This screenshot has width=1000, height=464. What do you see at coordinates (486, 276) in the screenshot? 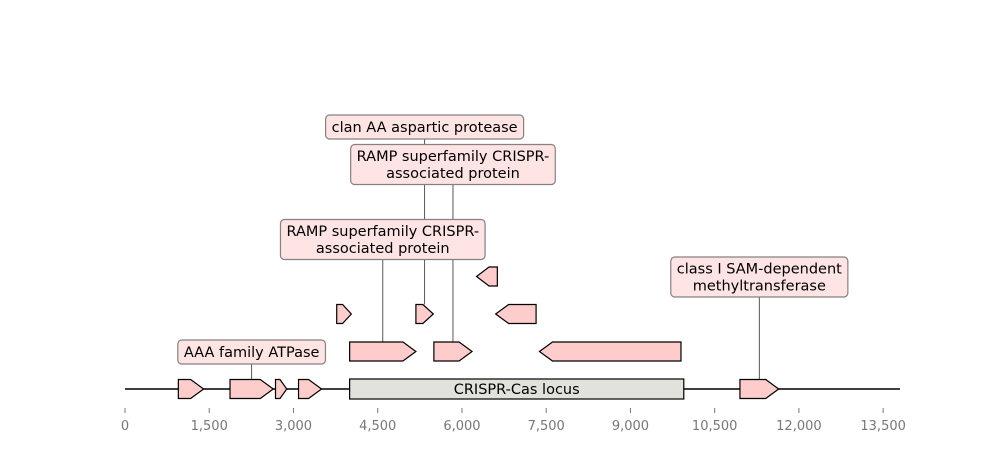
I see `gene-feature-f11` at bounding box center [486, 276].